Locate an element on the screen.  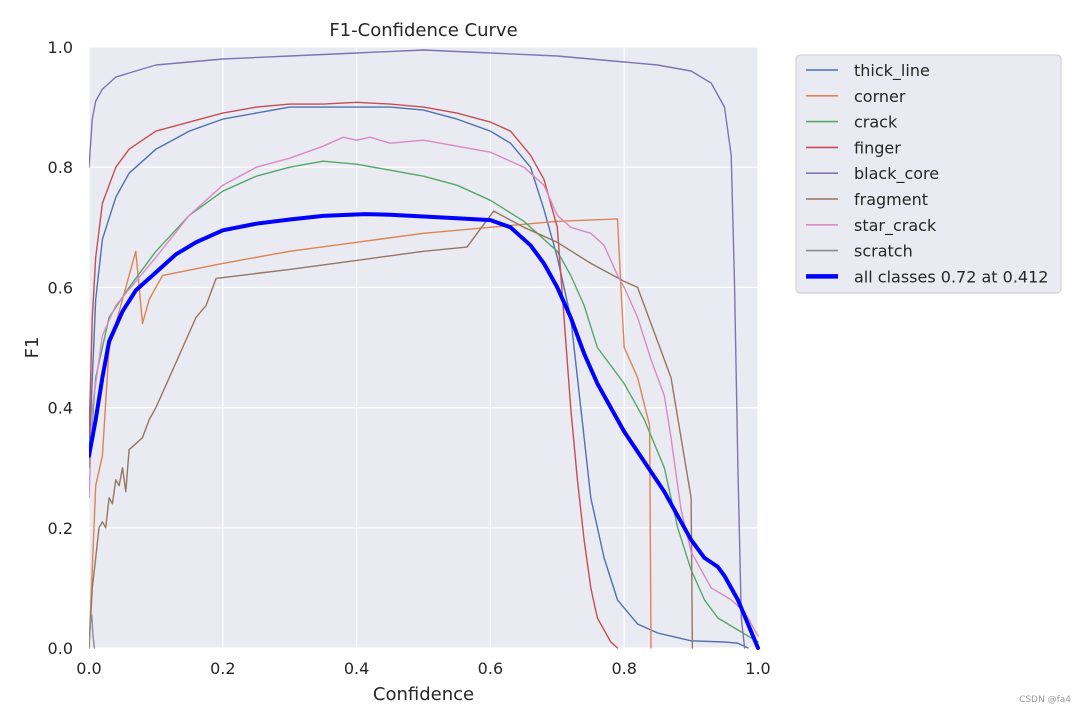
legend-label: black_core is located at coordinates (896, 174).